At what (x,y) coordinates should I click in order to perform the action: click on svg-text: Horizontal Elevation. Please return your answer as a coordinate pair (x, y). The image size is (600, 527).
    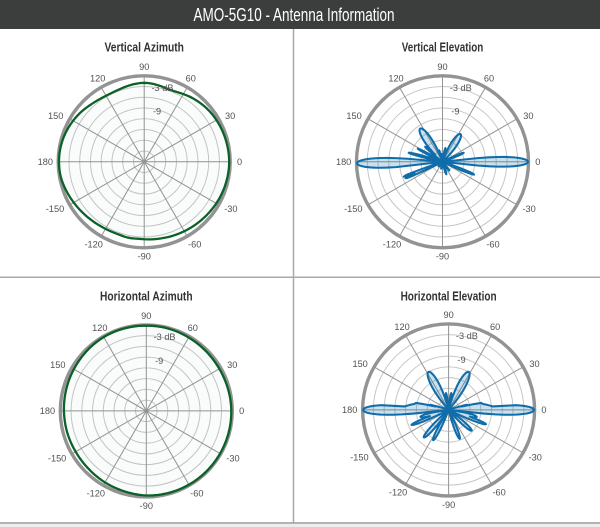
    Looking at the image, I should click on (449, 297).